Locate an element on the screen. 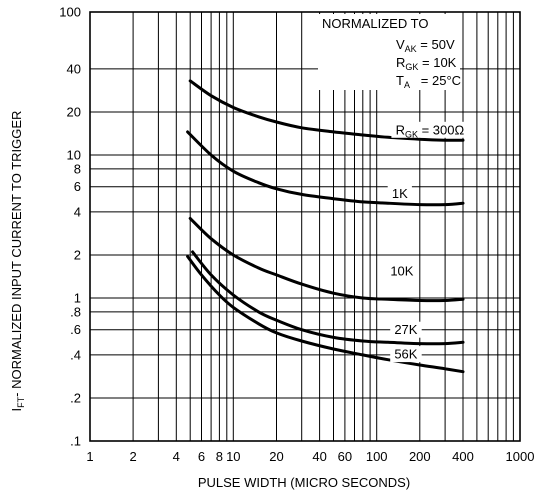 The height and width of the screenshot is (494, 539). x-tick-label: 1000 is located at coordinates (520, 456).